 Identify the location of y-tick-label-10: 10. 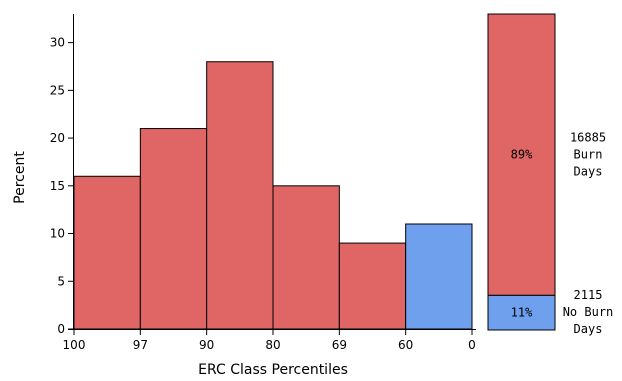
(57, 234).